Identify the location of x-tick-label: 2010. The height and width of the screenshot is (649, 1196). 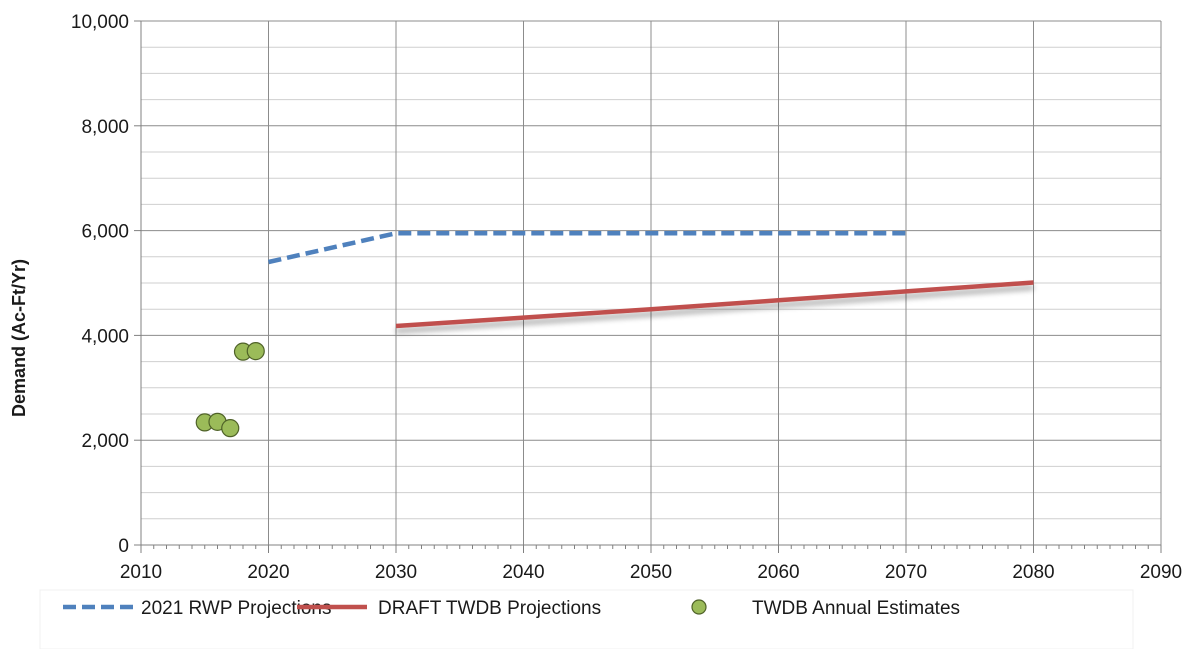
(141, 572).